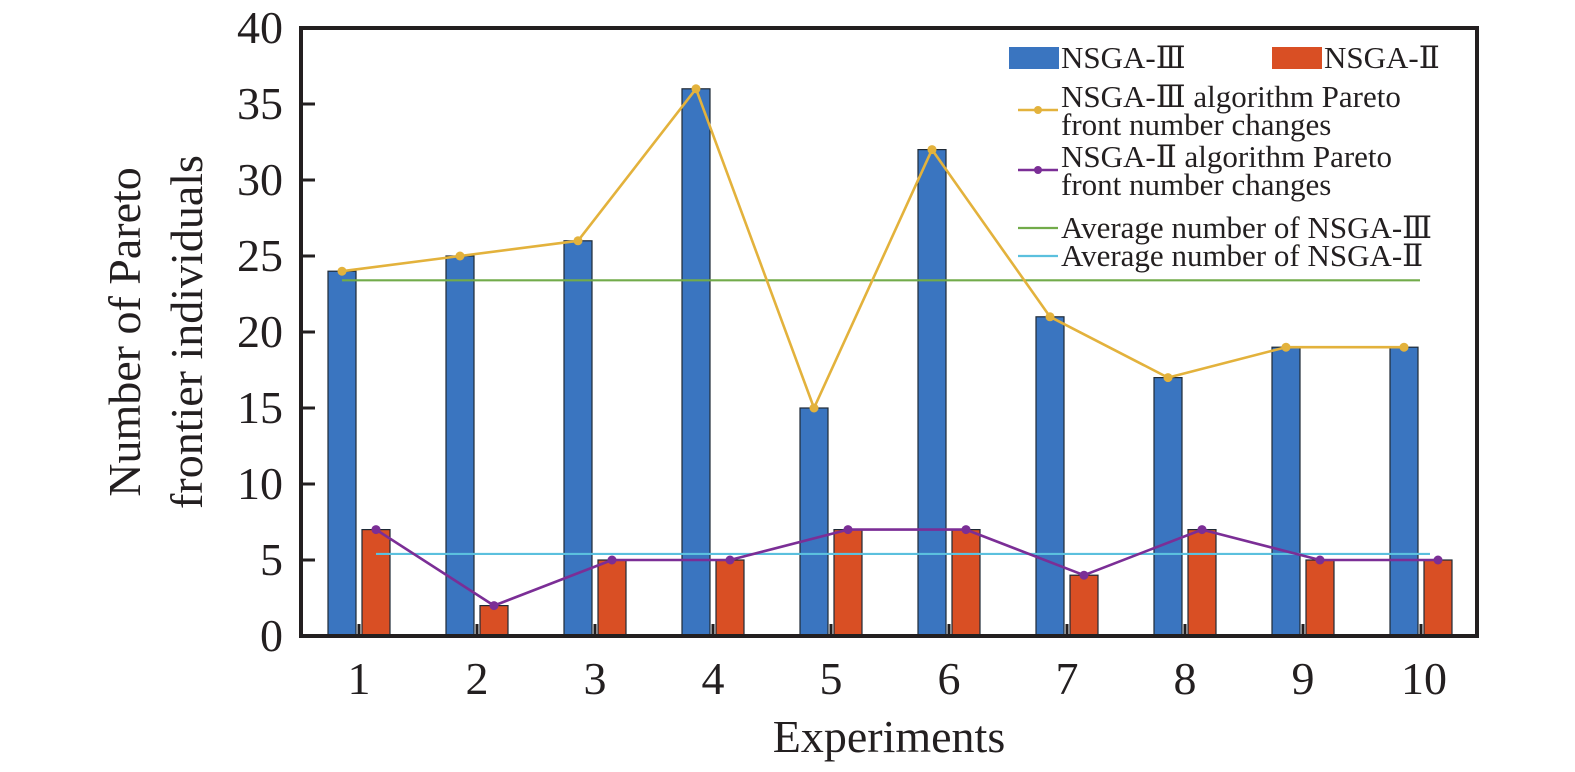  What do you see at coordinates (260, 103) in the screenshot?
I see `y-tick-label-35: 35` at bounding box center [260, 103].